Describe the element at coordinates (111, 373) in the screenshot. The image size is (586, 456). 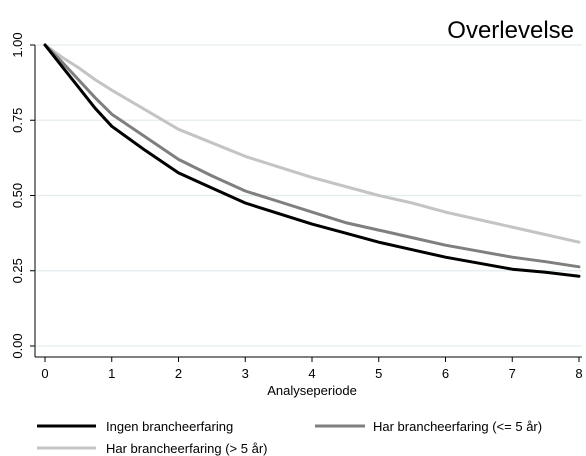
I see `x-tick-label: 1` at that location.